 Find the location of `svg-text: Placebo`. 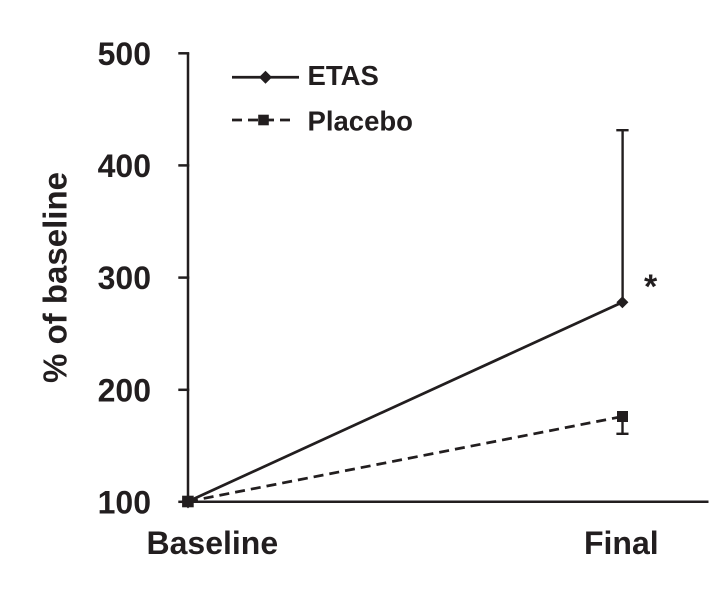

svg-text: Placebo is located at coordinates (360, 121).